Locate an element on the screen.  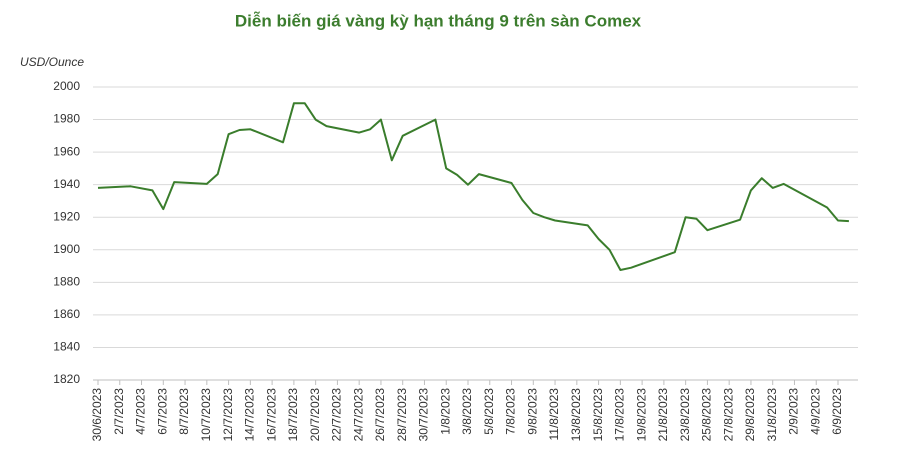
x-tick-label: 6/7/2023 is located at coordinates (162, 411).